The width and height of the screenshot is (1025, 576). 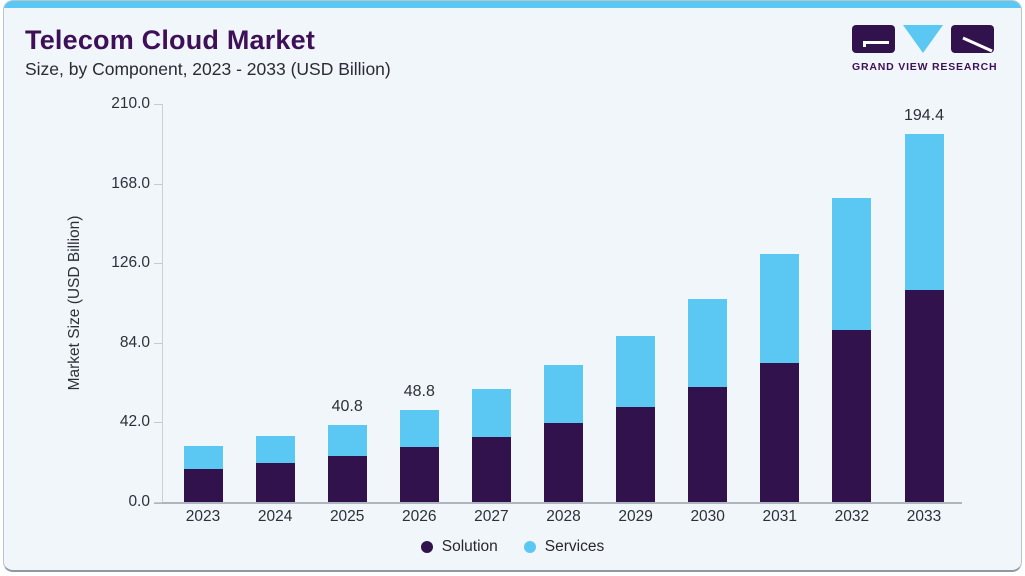 What do you see at coordinates (924, 516) in the screenshot?
I see `x-category-label: 2033` at bounding box center [924, 516].